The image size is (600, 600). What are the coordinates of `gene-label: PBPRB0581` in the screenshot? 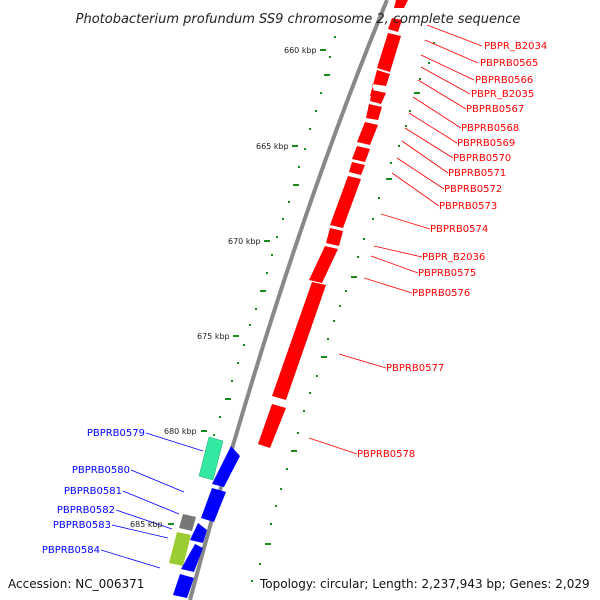 It's located at (93, 491).